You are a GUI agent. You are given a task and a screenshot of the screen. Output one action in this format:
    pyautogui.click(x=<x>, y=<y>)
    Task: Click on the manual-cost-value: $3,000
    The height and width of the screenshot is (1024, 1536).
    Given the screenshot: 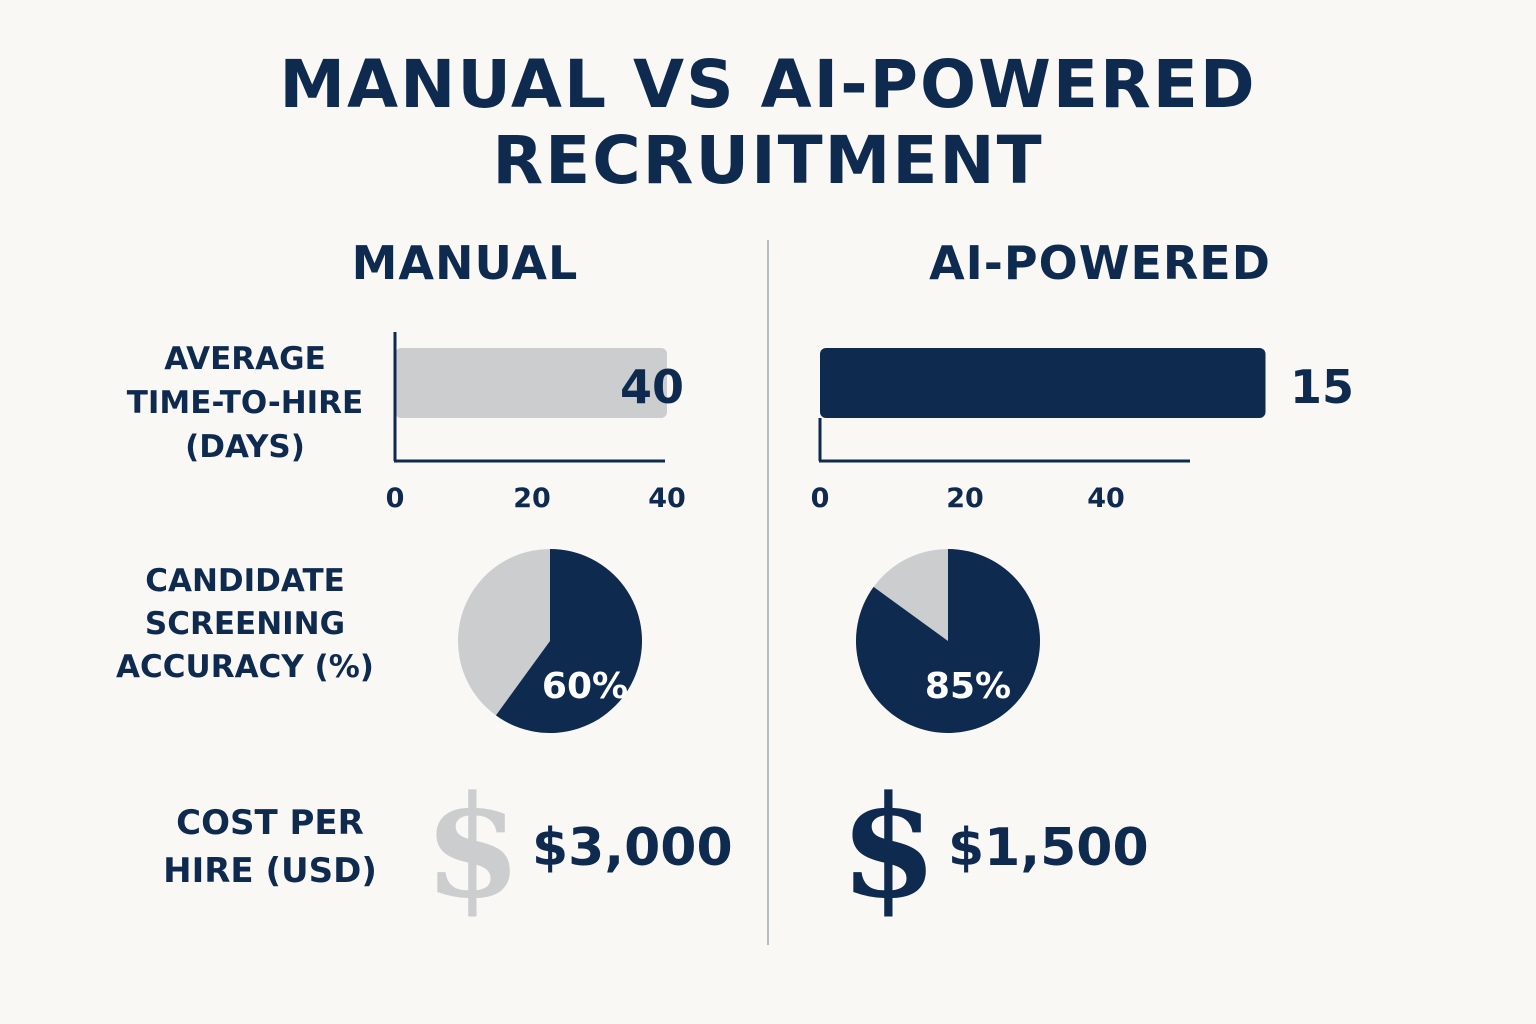 What is the action you would take?
    pyautogui.click(x=632, y=848)
    